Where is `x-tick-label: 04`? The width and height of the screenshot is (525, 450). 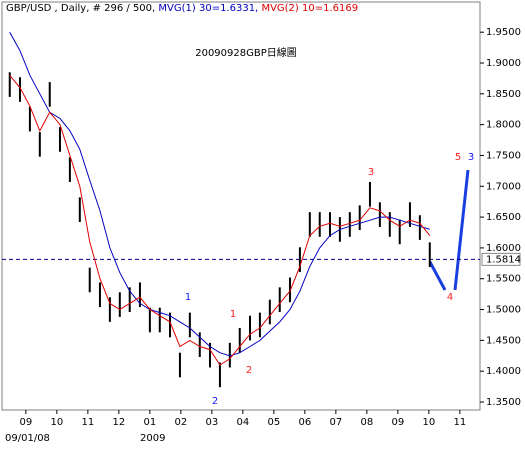
x-tick-label: 04 is located at coordinates (242, 422).